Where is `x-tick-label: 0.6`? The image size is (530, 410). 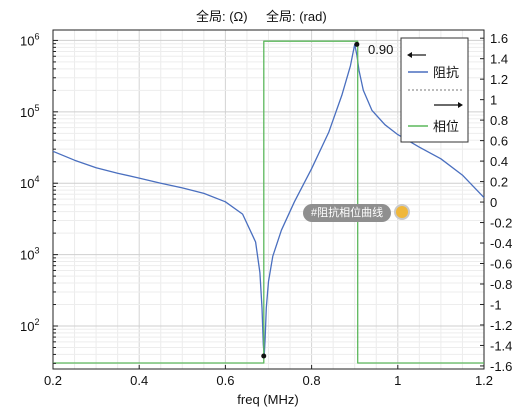 x-tick-label: 0.6 is located at coordinates (225, 380).